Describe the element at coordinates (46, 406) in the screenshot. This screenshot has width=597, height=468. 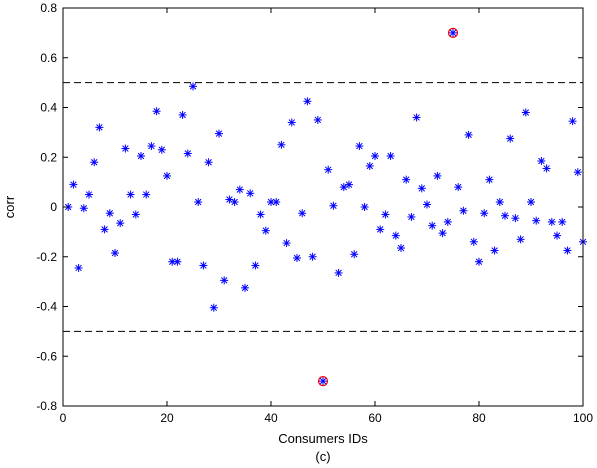
I see `y-tick-label: -0.8` at that location.